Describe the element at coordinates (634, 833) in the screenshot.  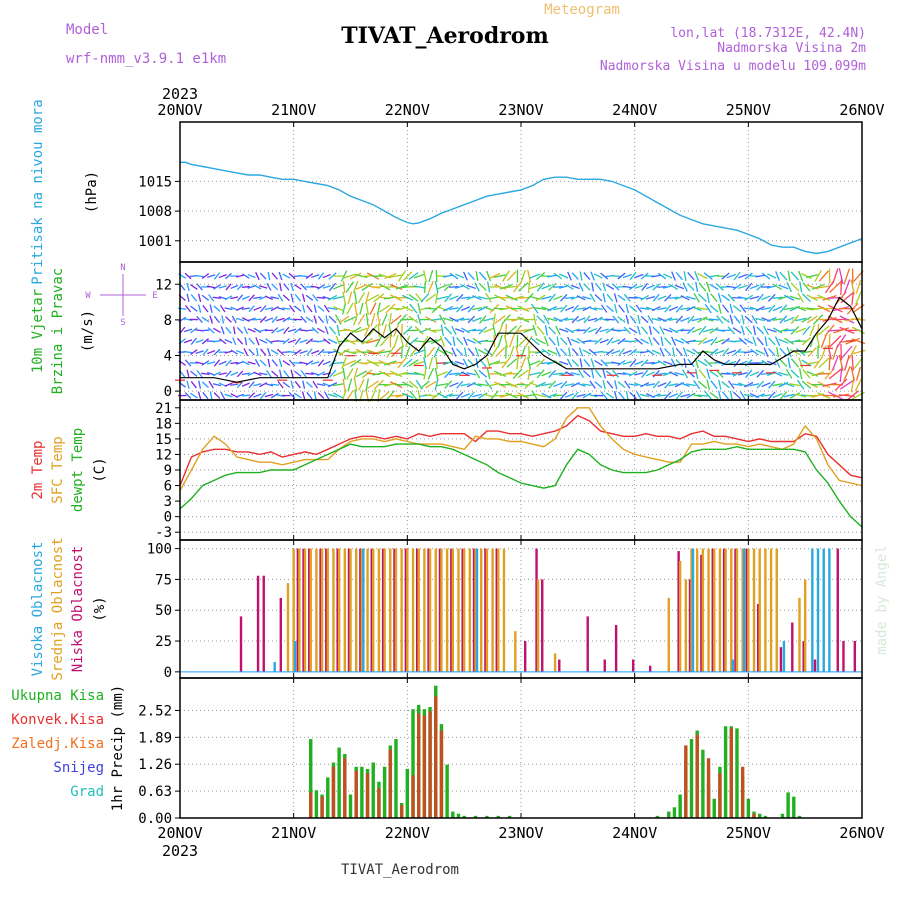
I see `x-tick-label-bottom: 24NOV` at that location.